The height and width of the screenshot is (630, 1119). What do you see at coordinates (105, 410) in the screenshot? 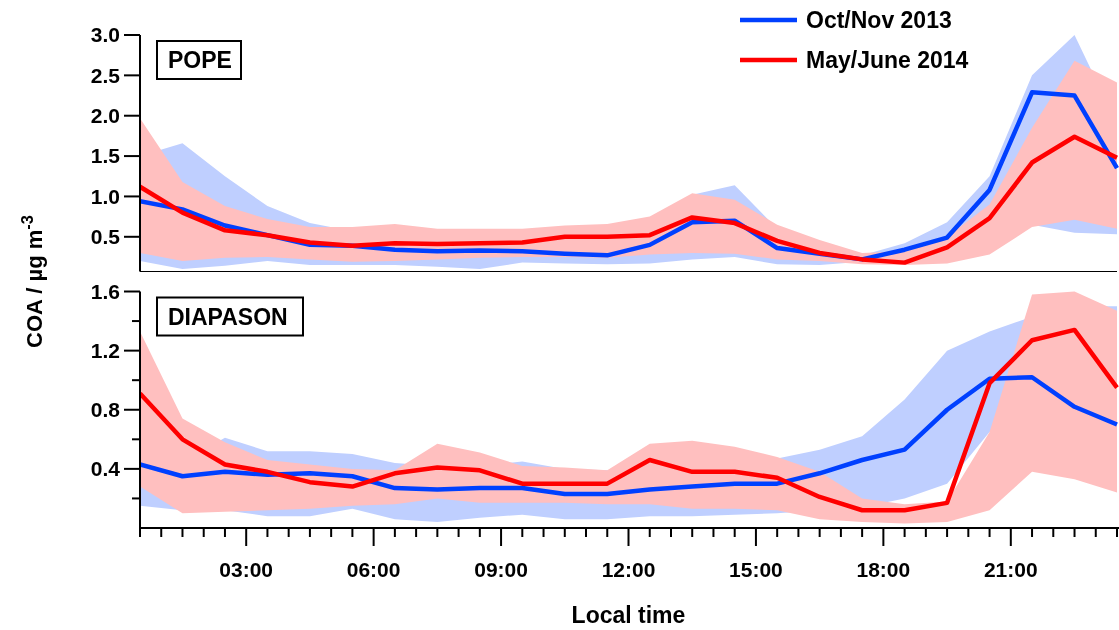
I see `y-tick-label: 0.8` at bounding box center [105, 410].